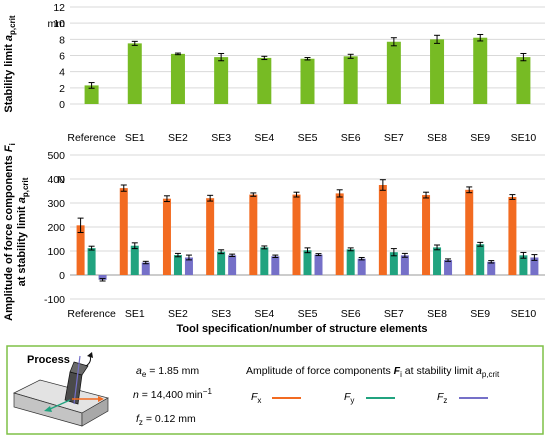 The width and height of the screenshot is (550, 437). Describe the element at coordinates (95, 412) in the screenshot. I see `workpiece-side` at that location.